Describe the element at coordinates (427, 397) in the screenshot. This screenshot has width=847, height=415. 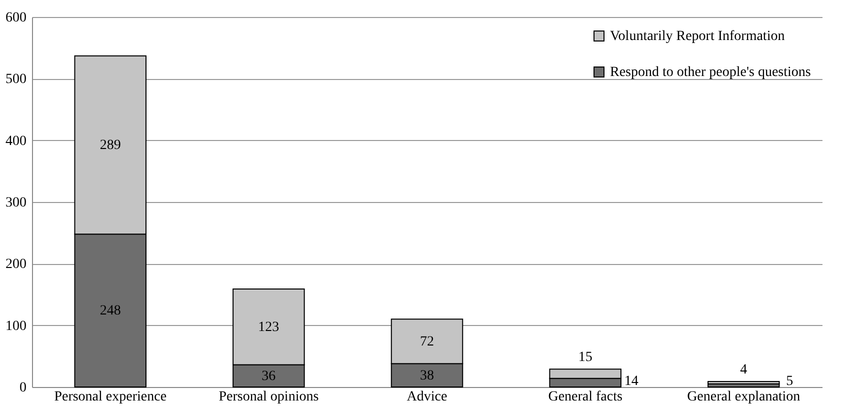
I see `x-tick-label: Advice` at that location.